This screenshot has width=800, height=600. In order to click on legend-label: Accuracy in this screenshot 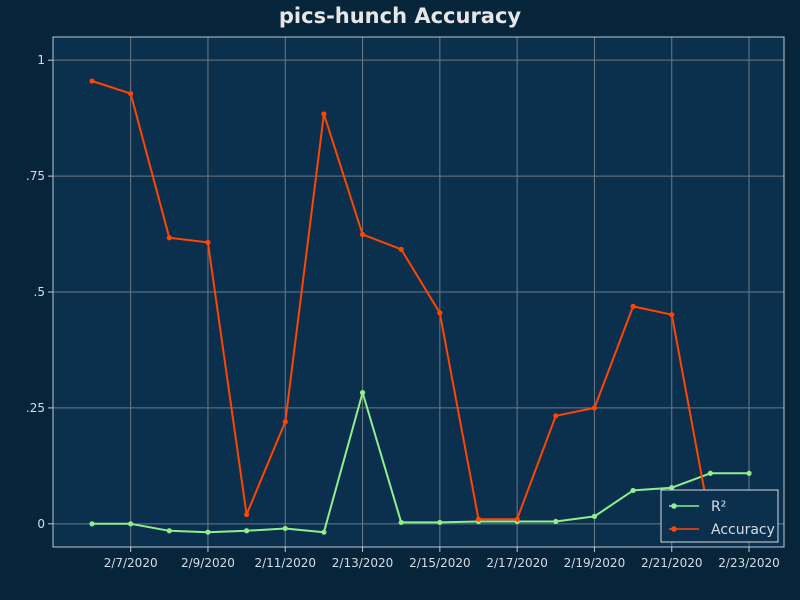, I will do `click(743, 530)`.